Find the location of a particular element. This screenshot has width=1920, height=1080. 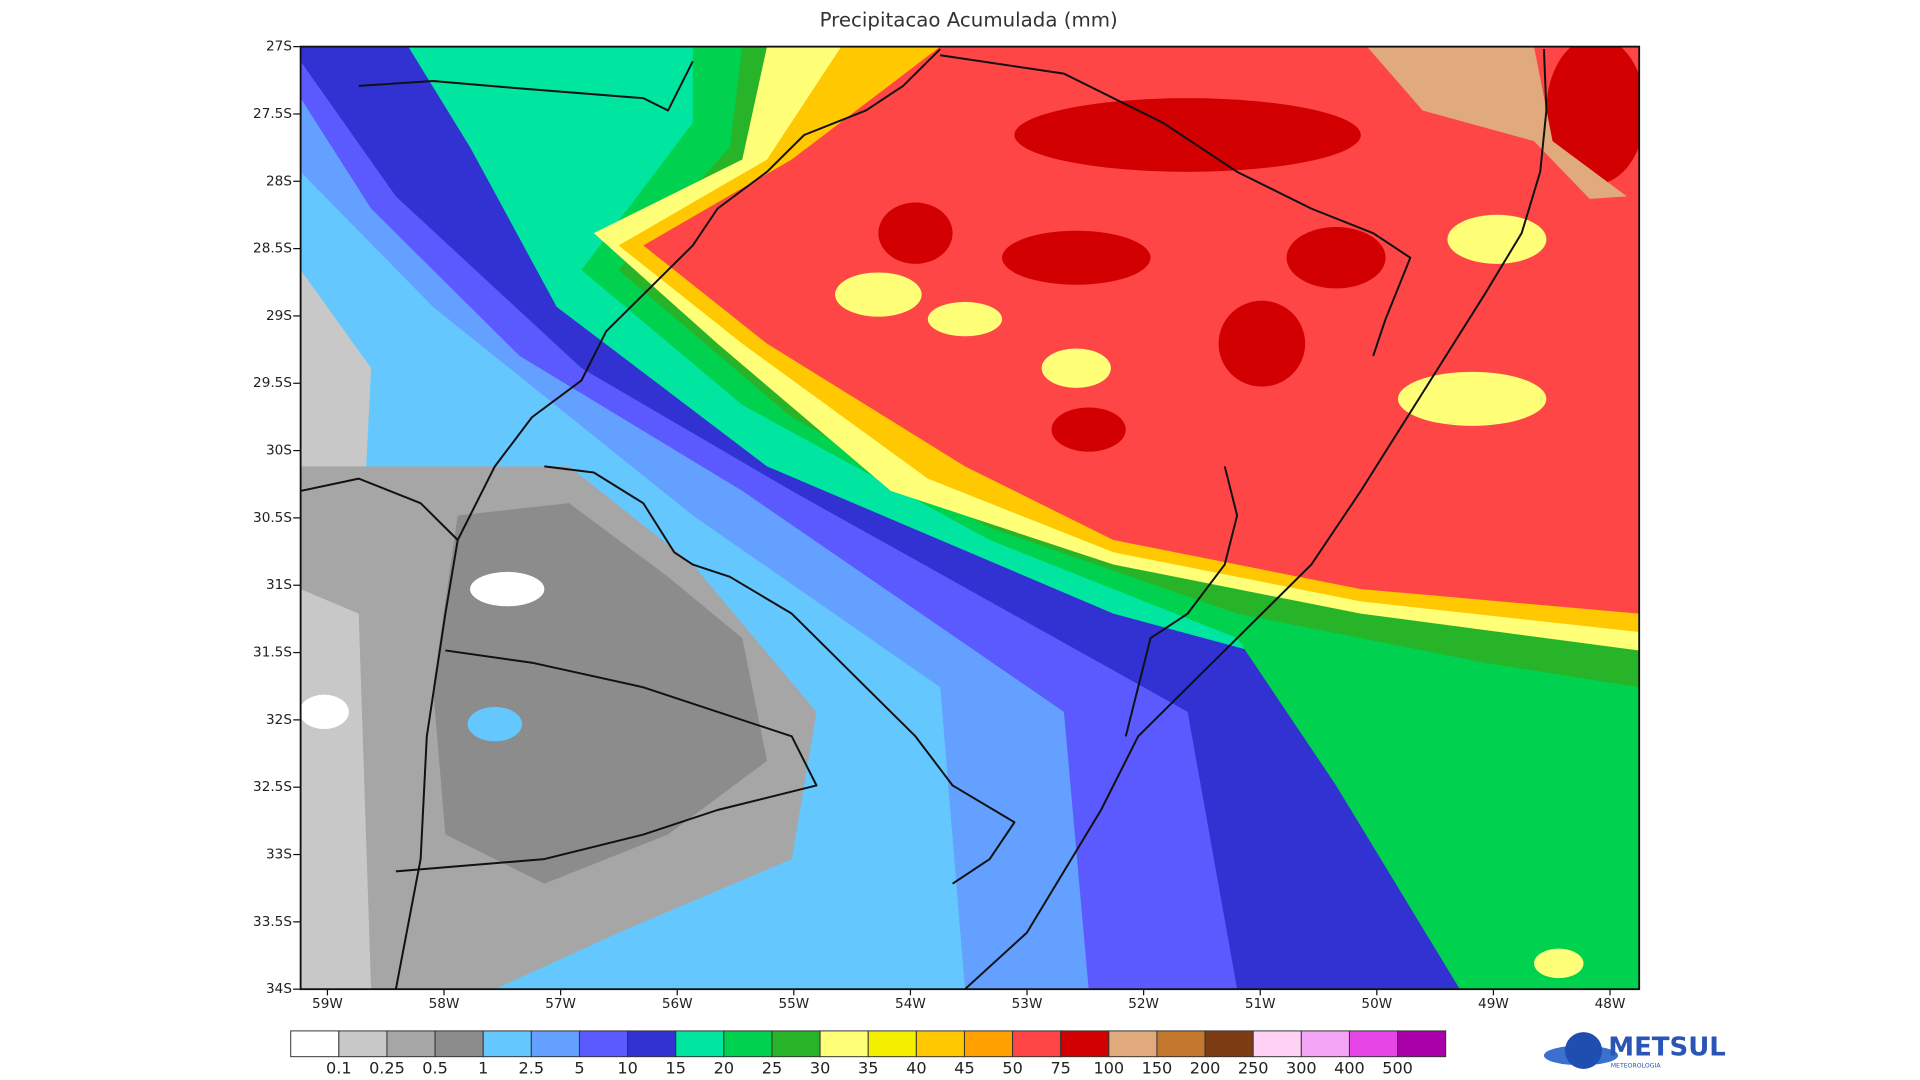

colorbar-label: 45 is located at coordinates (964, 1067).